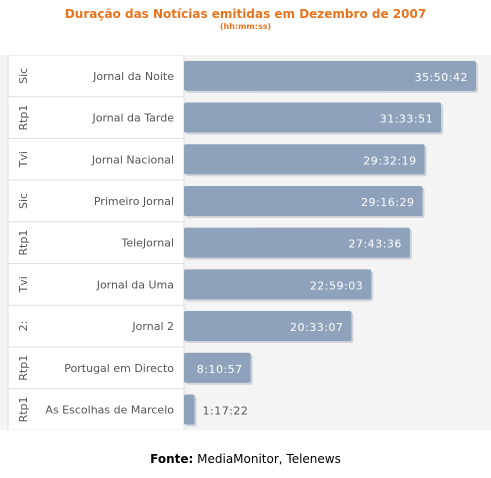 This screenshot has width=491, height=478. I want to click on category-label: Jornal da Uma, so click(135, 284).